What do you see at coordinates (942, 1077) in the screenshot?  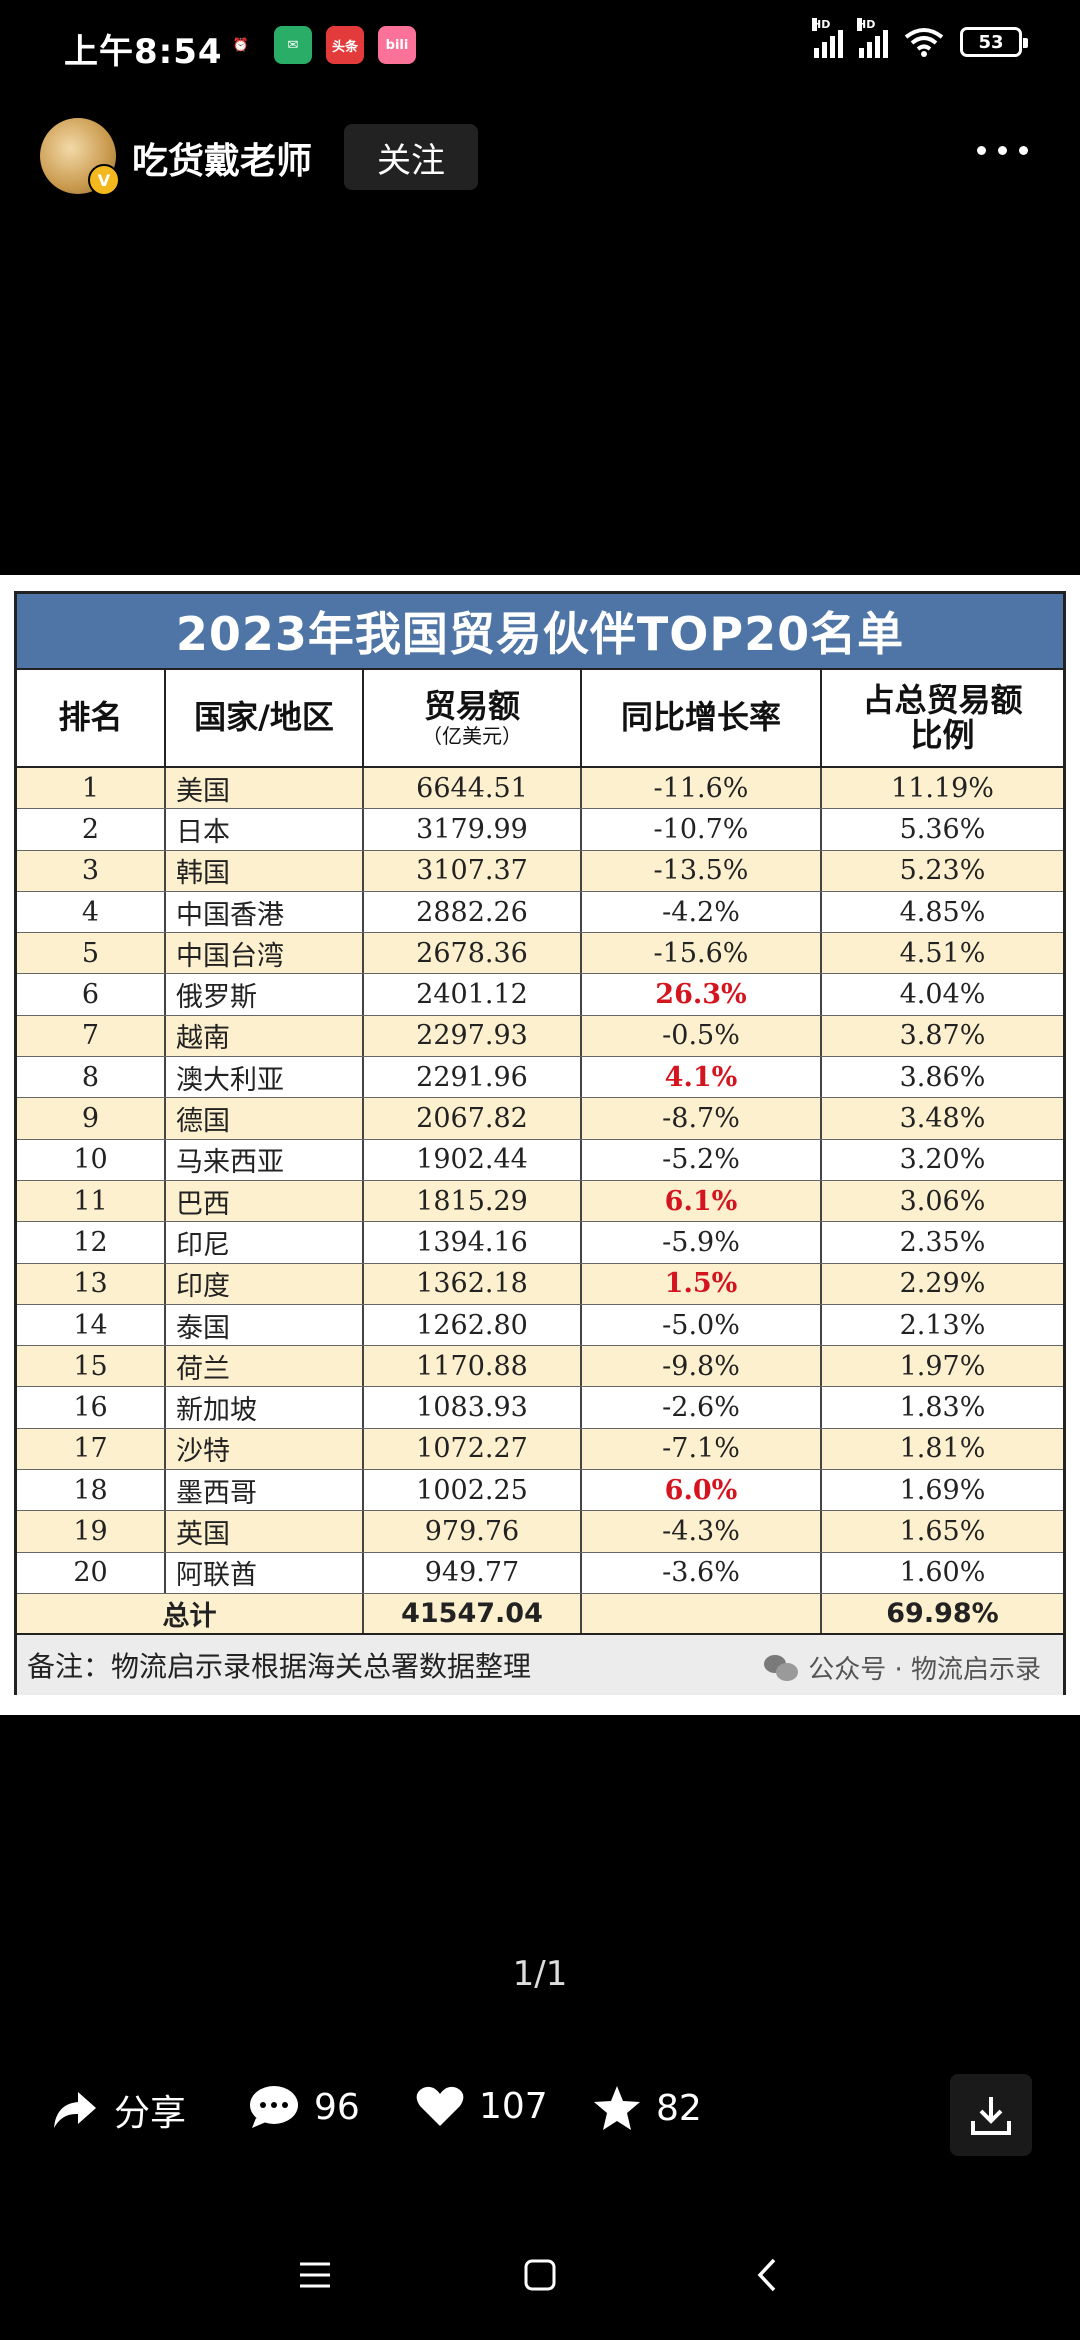 I see `cell-share: 3.86%` at bounding box center [942, 1077].